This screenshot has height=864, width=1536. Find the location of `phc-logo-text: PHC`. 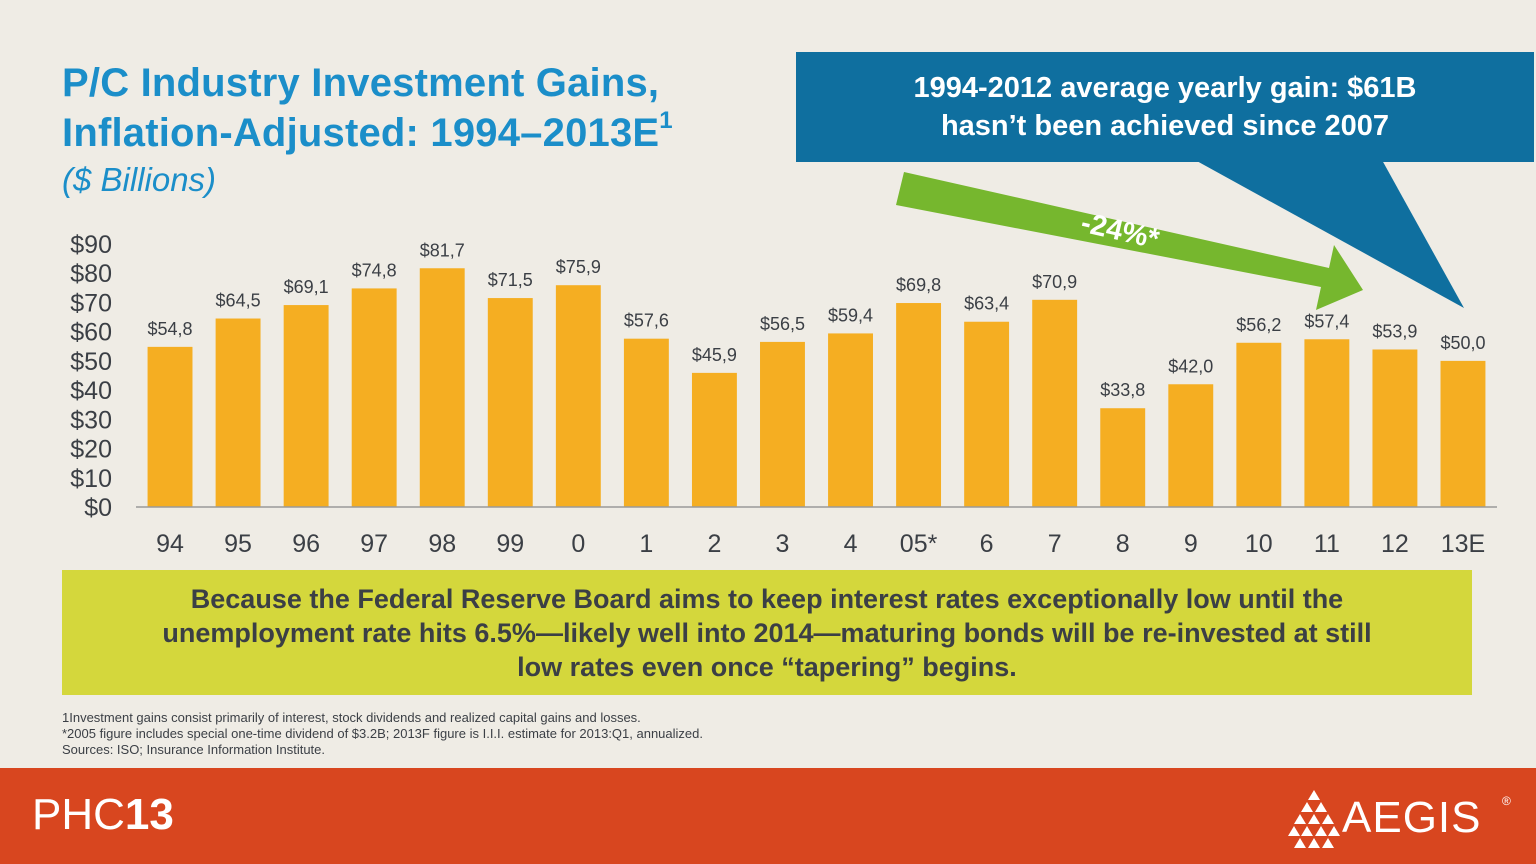

phc-logo-text: PHC is located at coordinates (78, 814).